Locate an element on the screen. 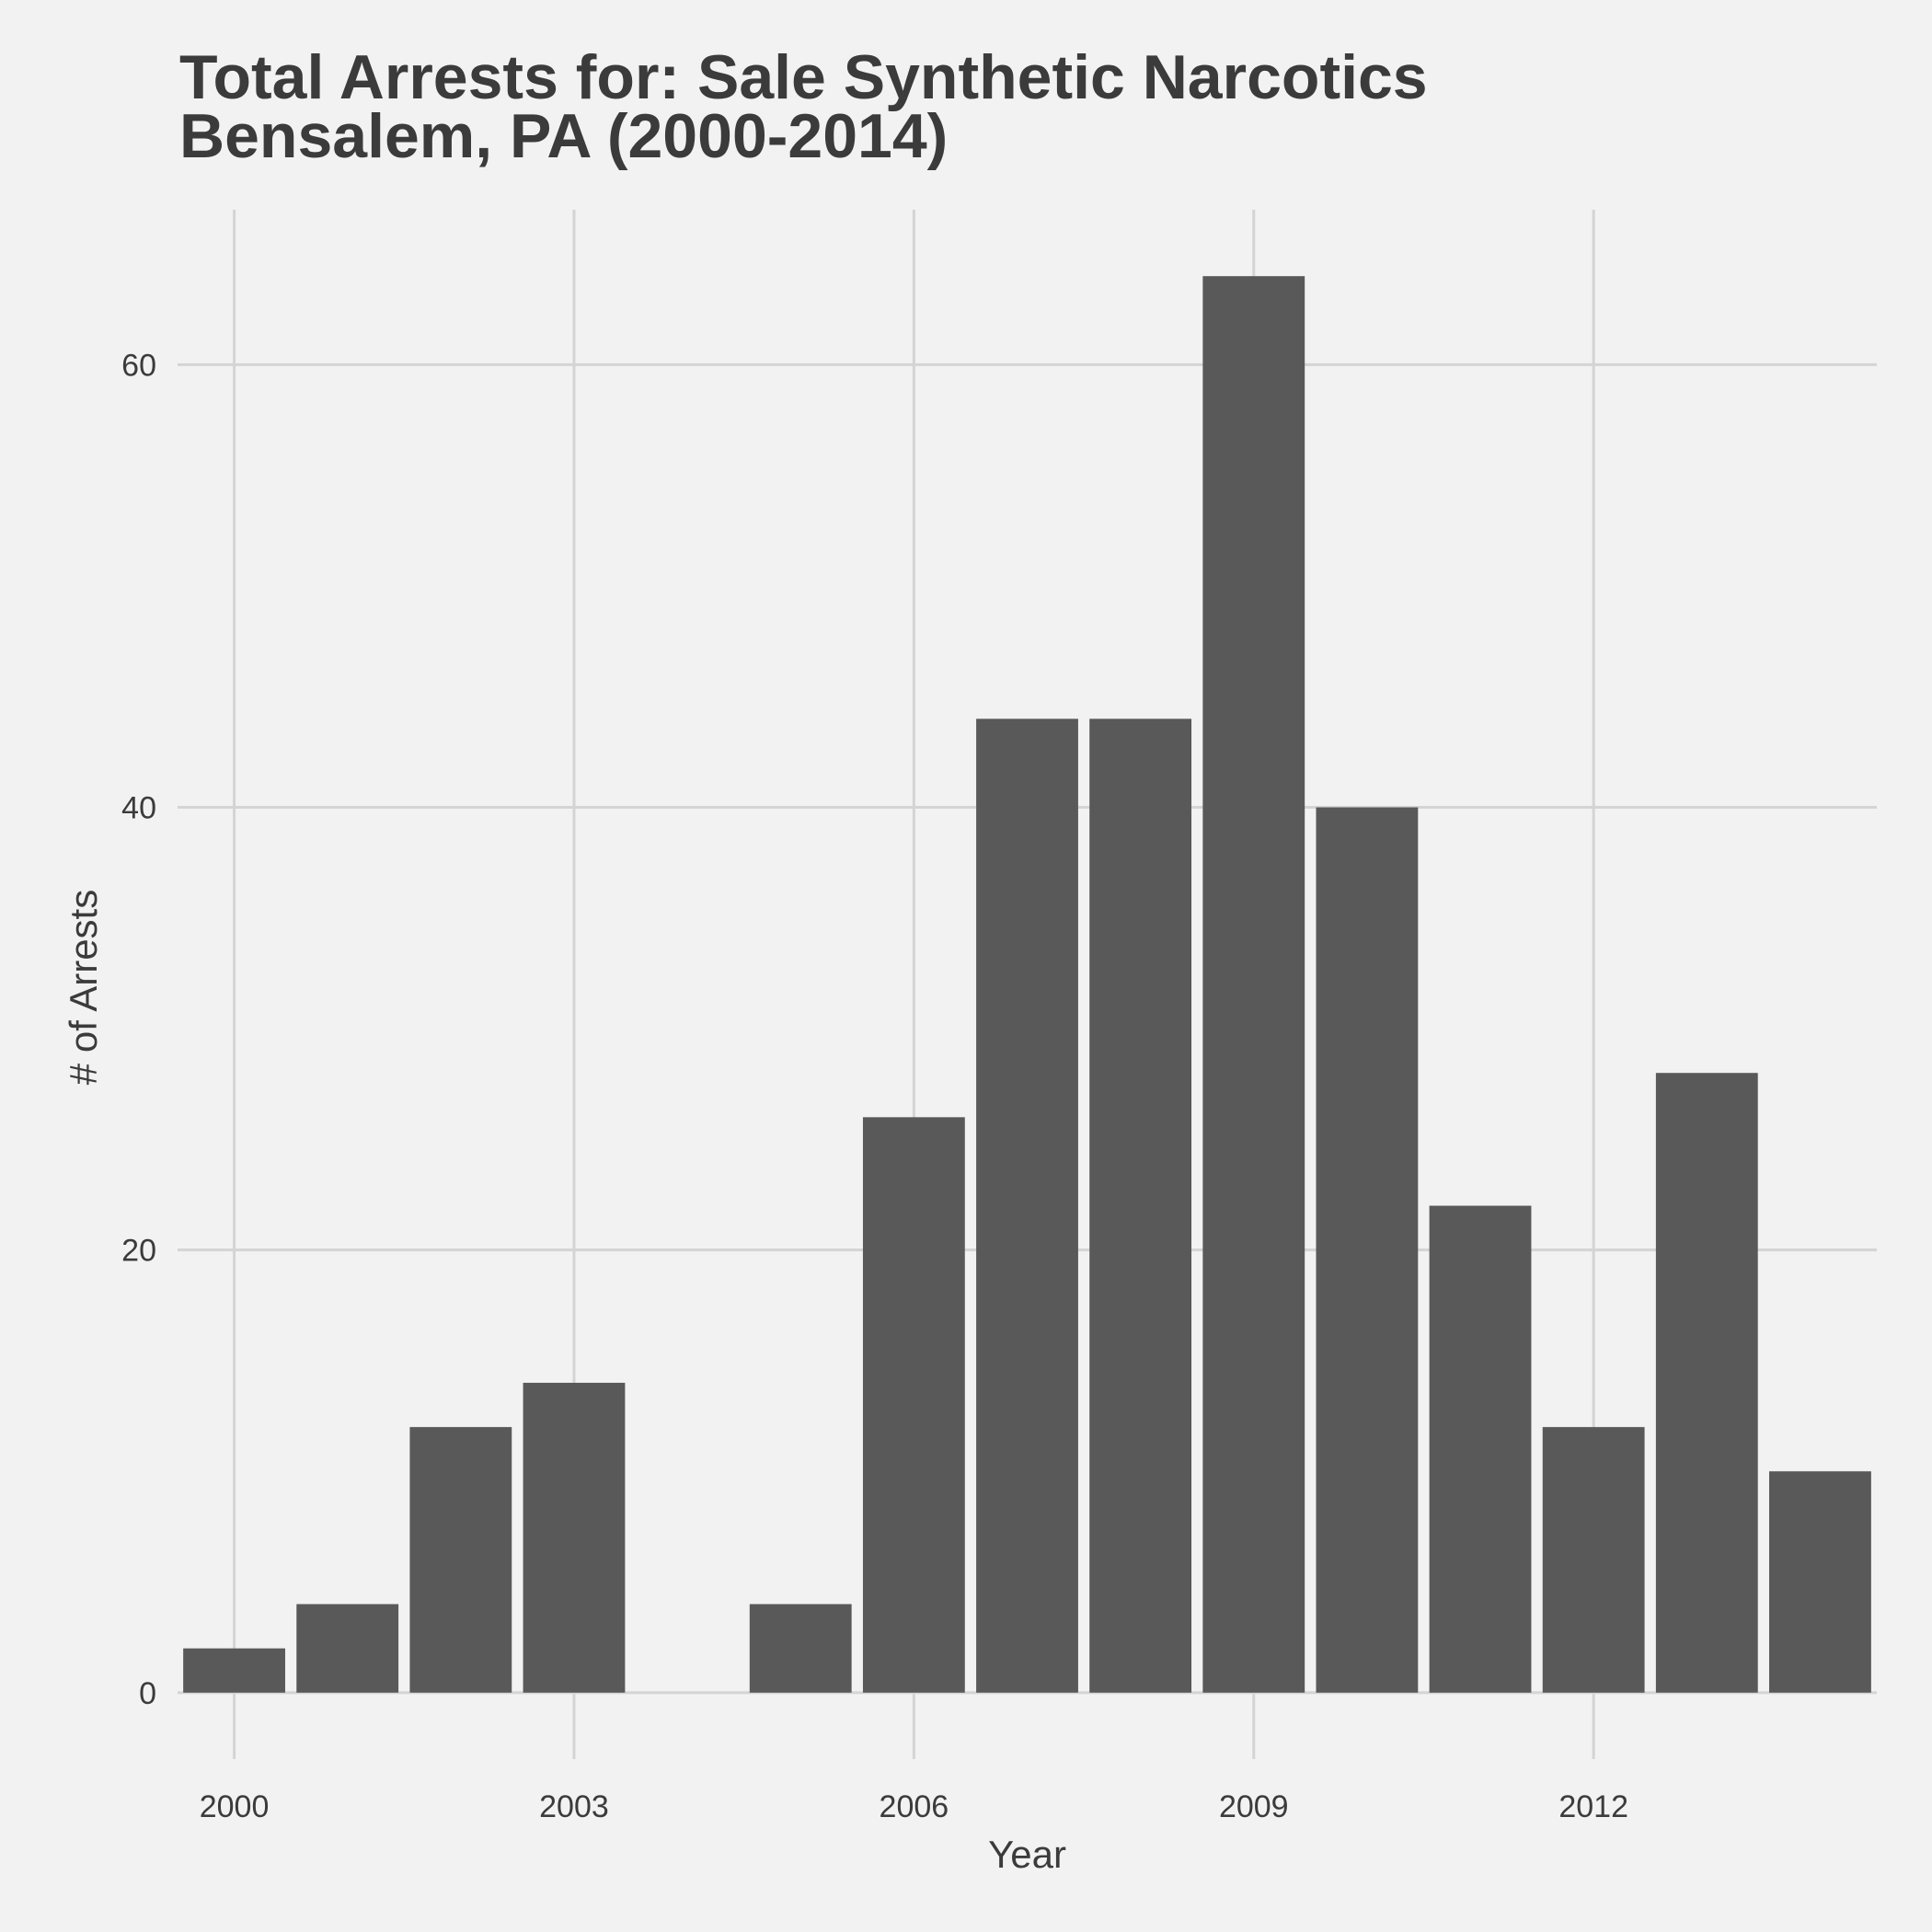 Image resolution: width=1932 pixels, height=1932 pixels. bar-2011 is located at coordinates (1480, 1449).